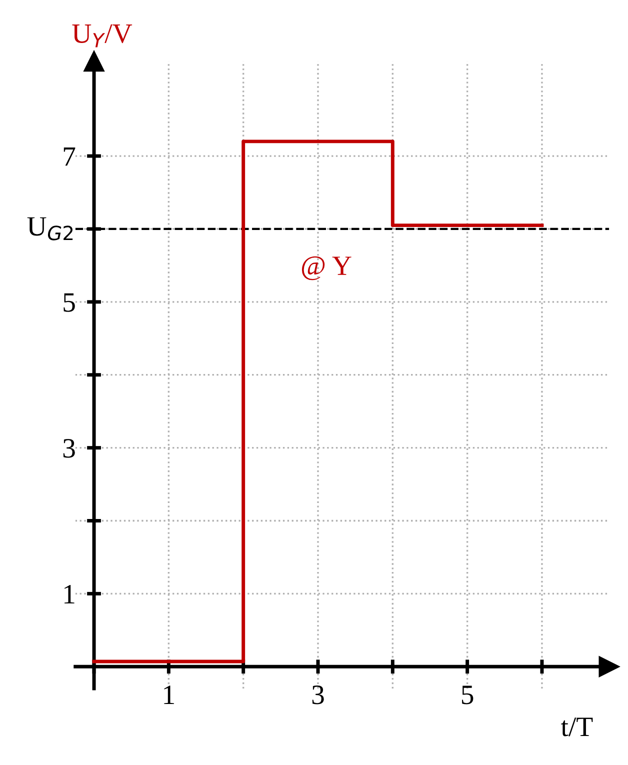 The image size is (628, 765). I want to click on y-tick-label: 7, so click(70, 156).